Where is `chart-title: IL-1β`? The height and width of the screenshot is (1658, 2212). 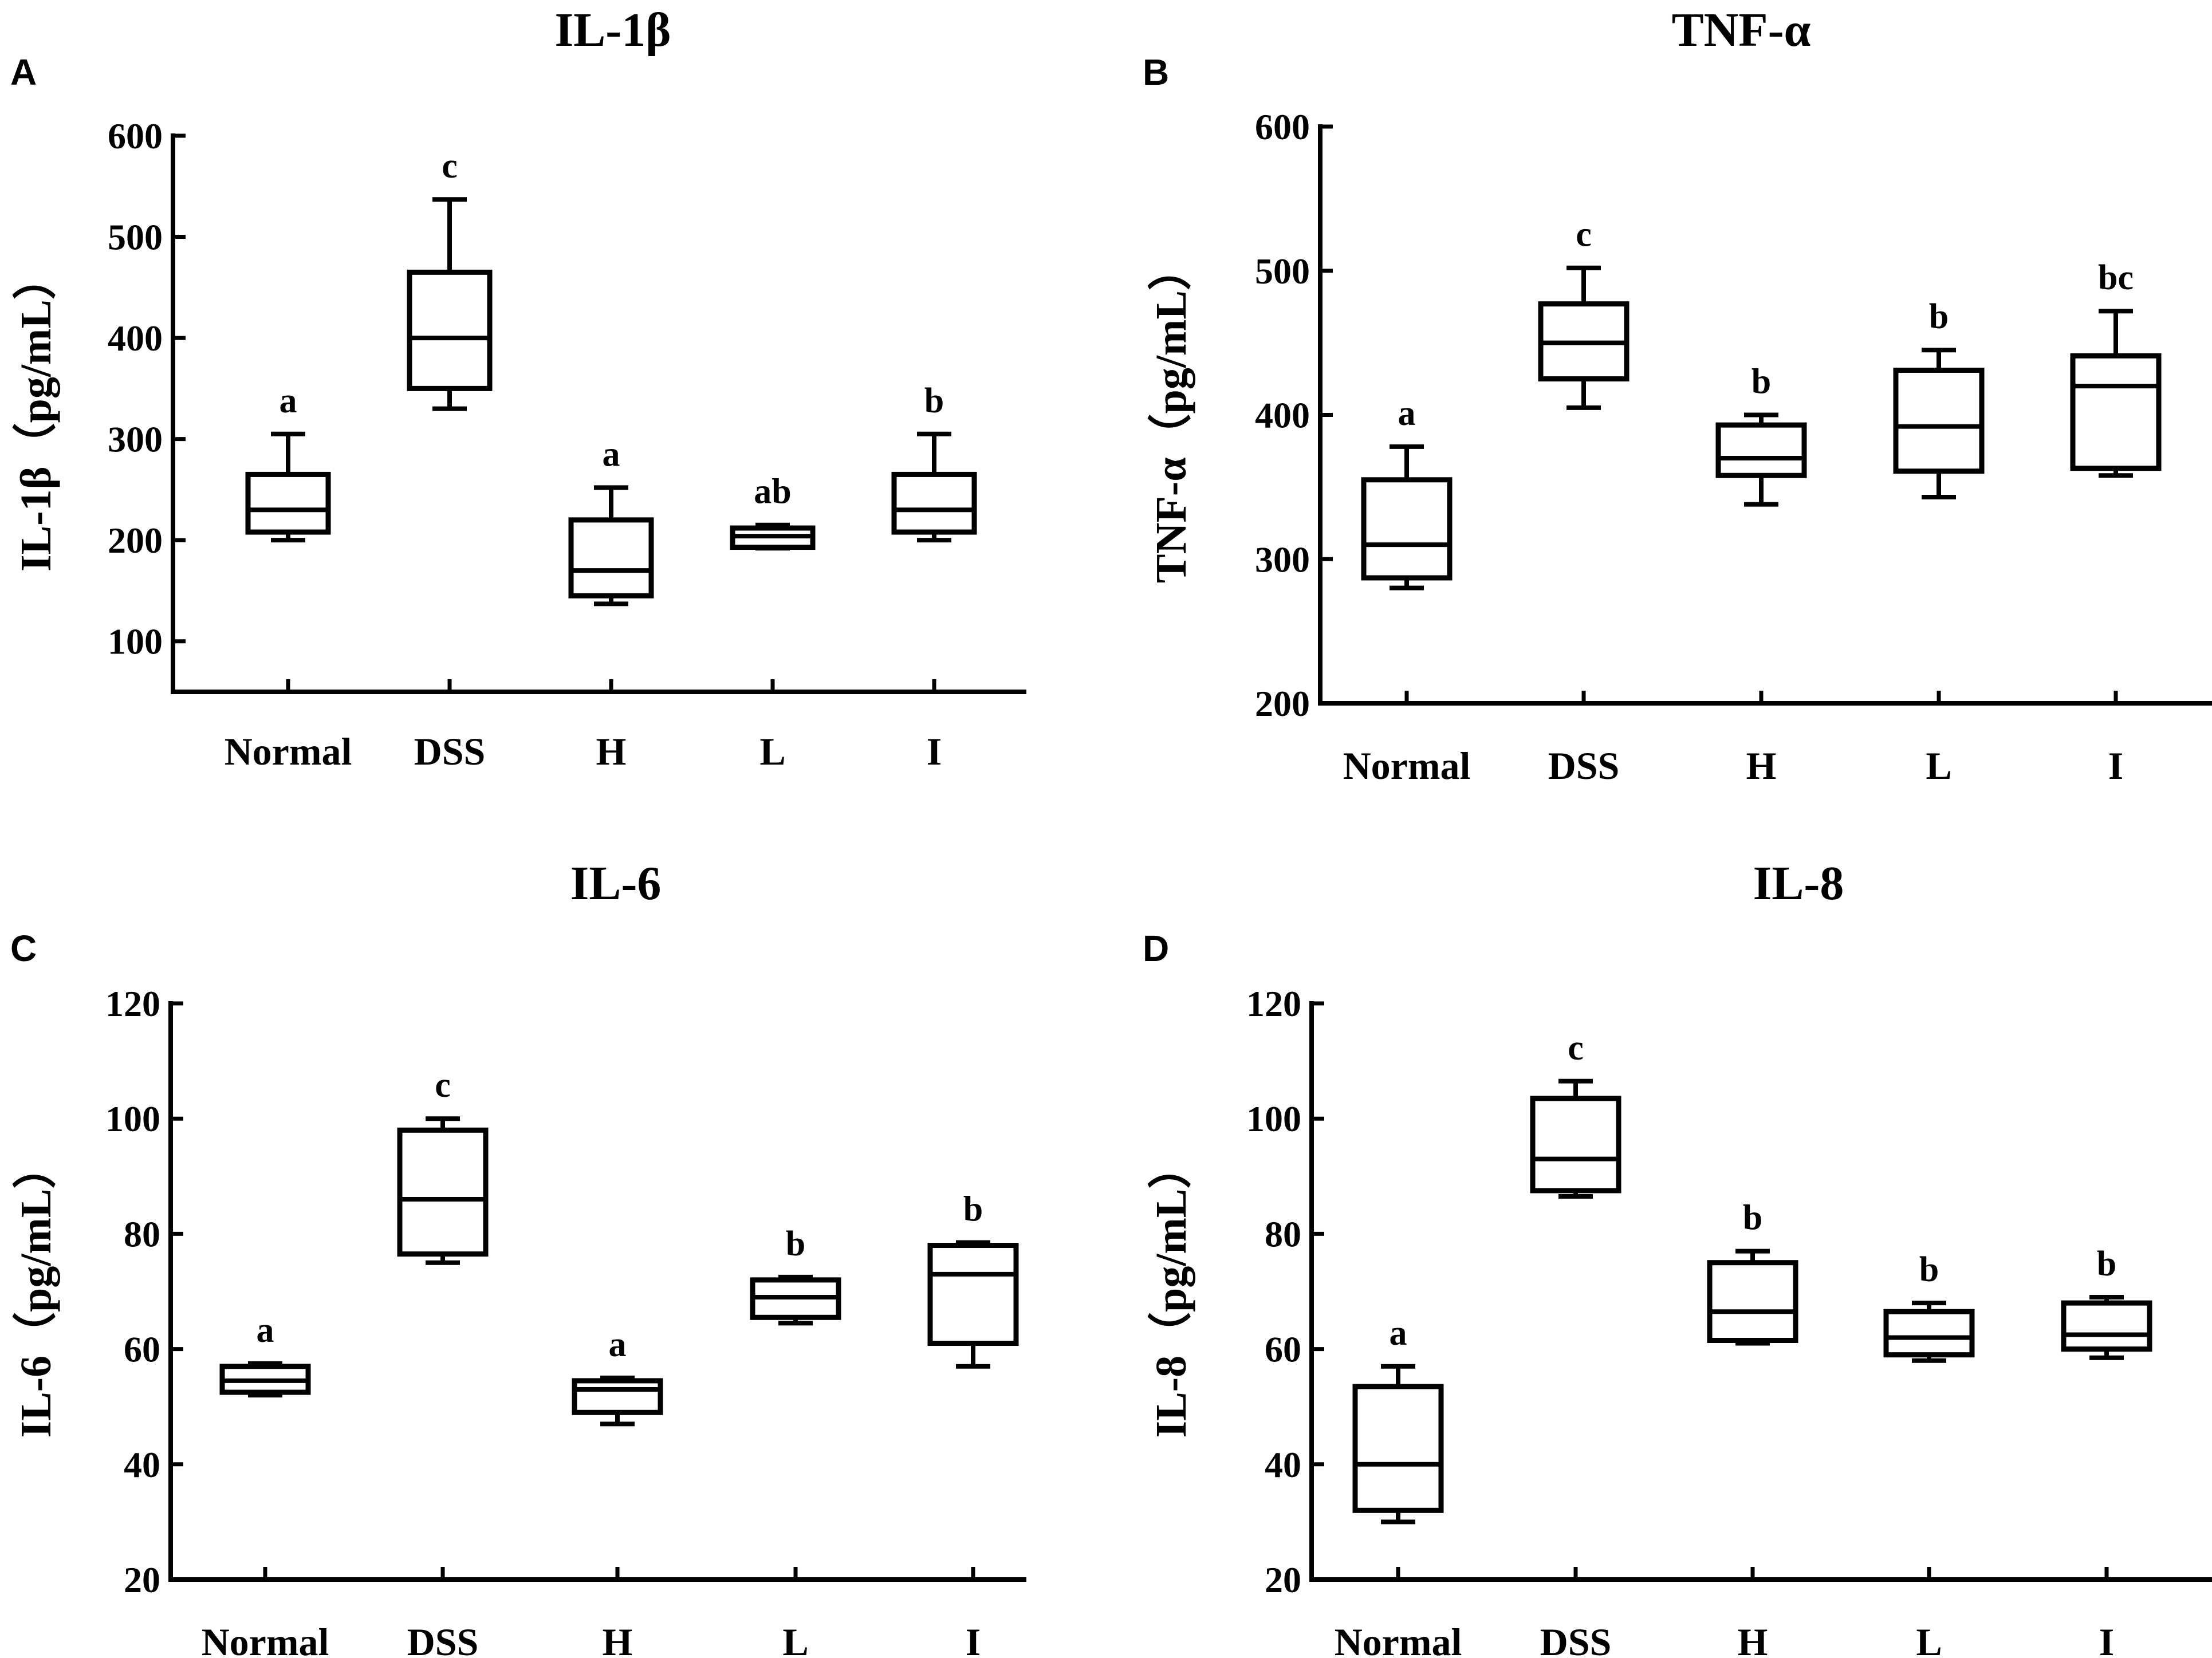 chart-title: IL-1β is located at coordinates (613, 30).